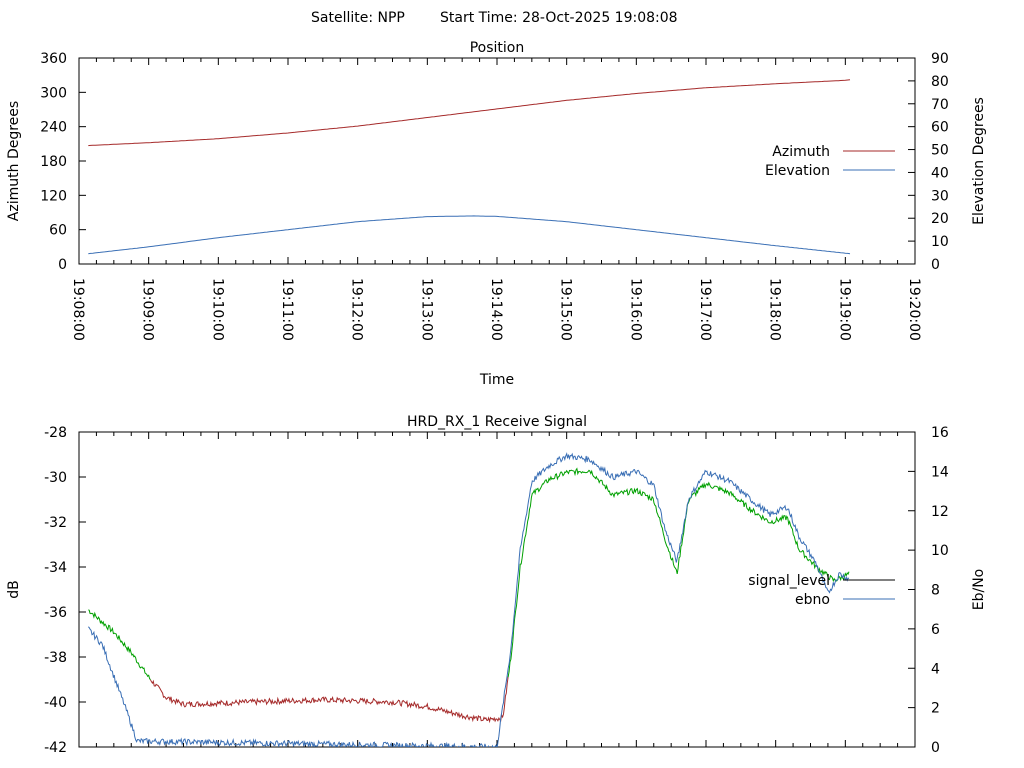  What do you see at coordinates (287, 309) in the screenshot?
I see `chart0-xtick-label: 19:11:00` at bounding box center [287, 309].